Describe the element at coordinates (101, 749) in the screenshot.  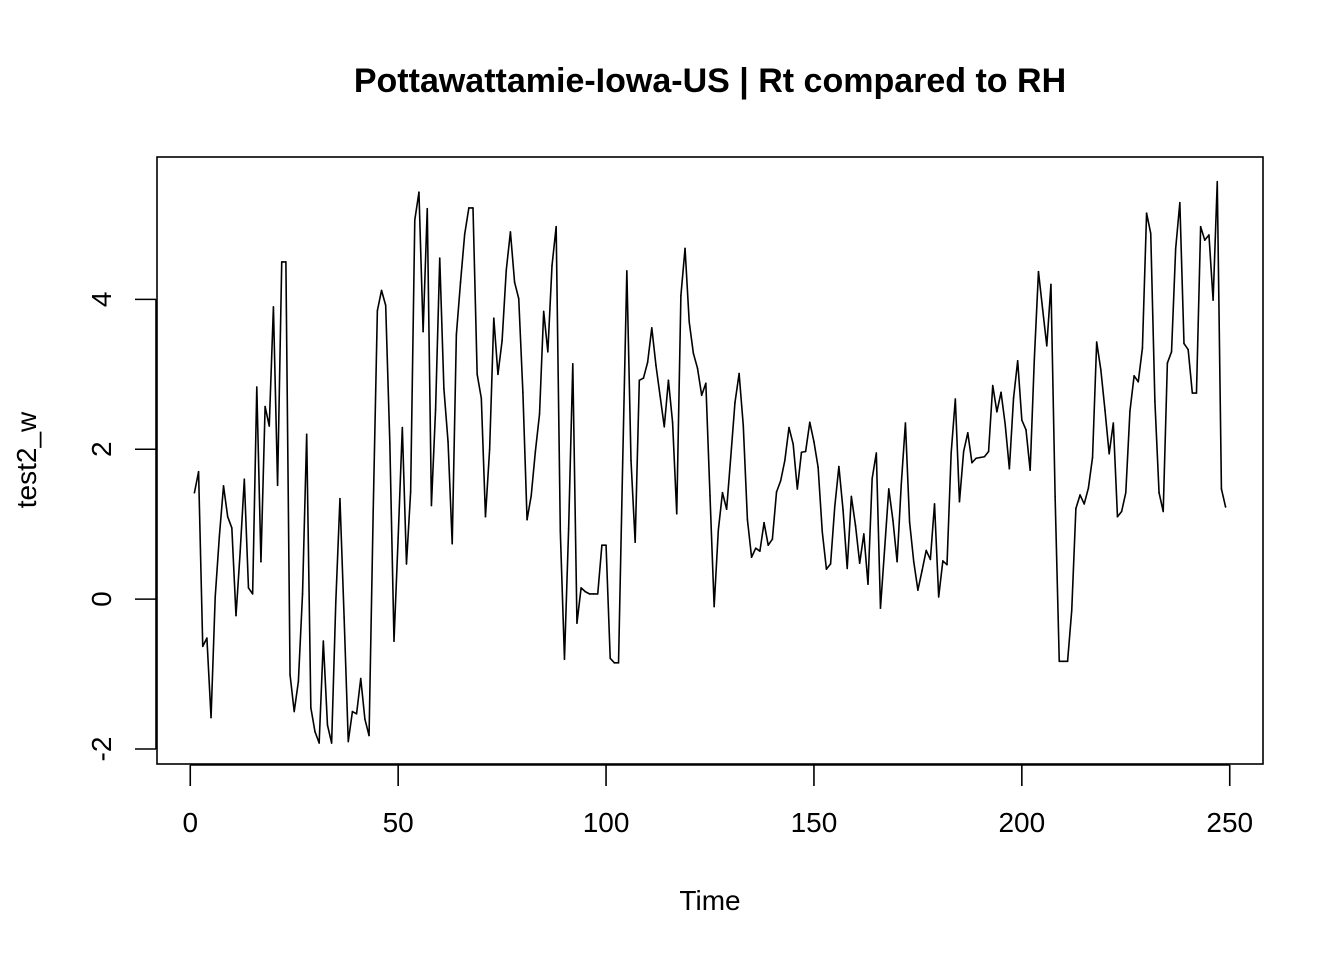
I see `y-tick-label: -2` at that location.